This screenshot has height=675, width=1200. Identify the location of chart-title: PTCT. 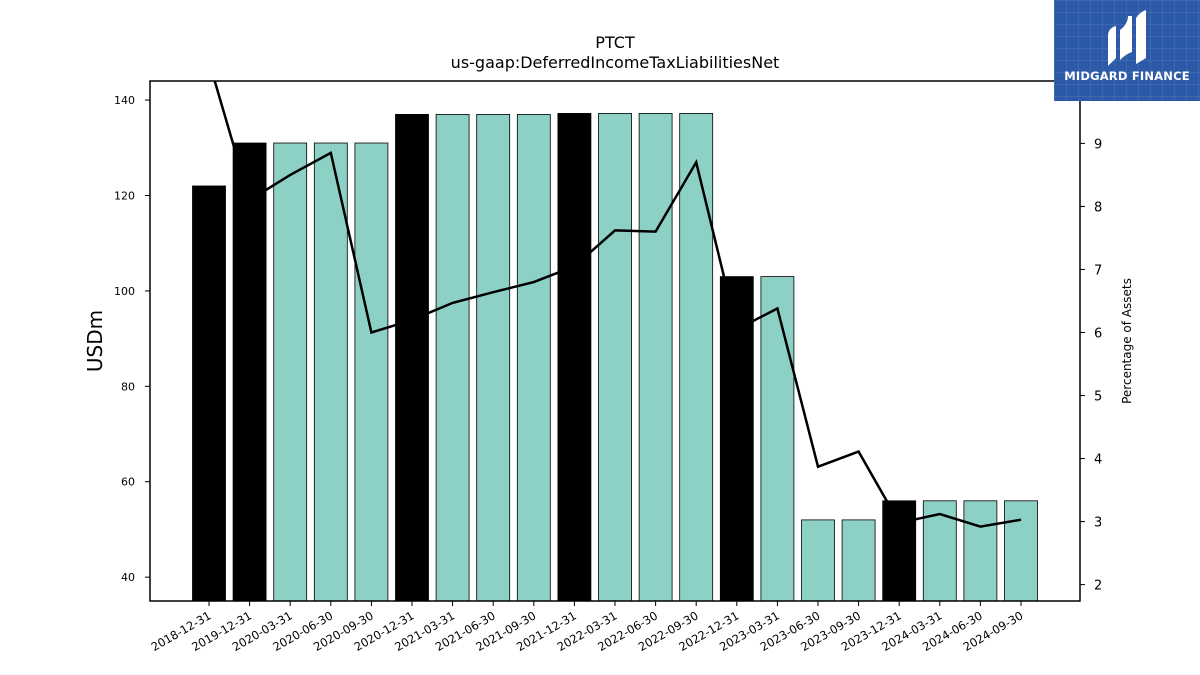
(615, 42).